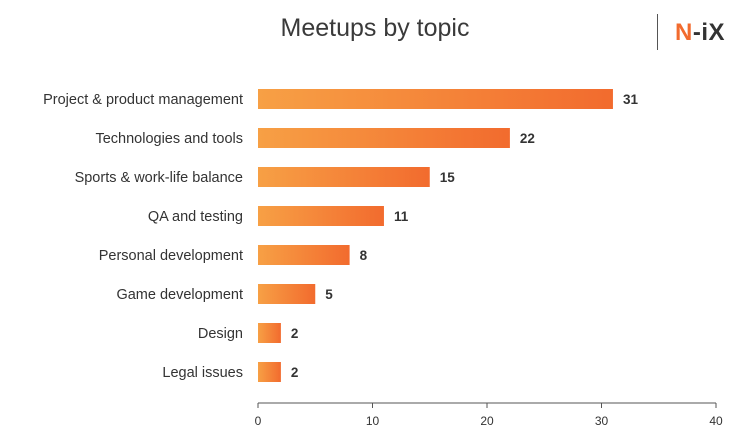  Describe the element at coordinates (159, 178) in the screenshot. I see `category-label: Sports & work-life balance` at that location.